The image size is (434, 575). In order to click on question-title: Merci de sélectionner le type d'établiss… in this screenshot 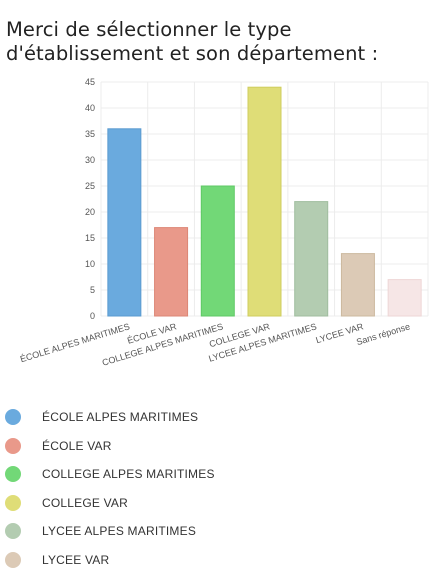, I will do `click(192, 41)`.